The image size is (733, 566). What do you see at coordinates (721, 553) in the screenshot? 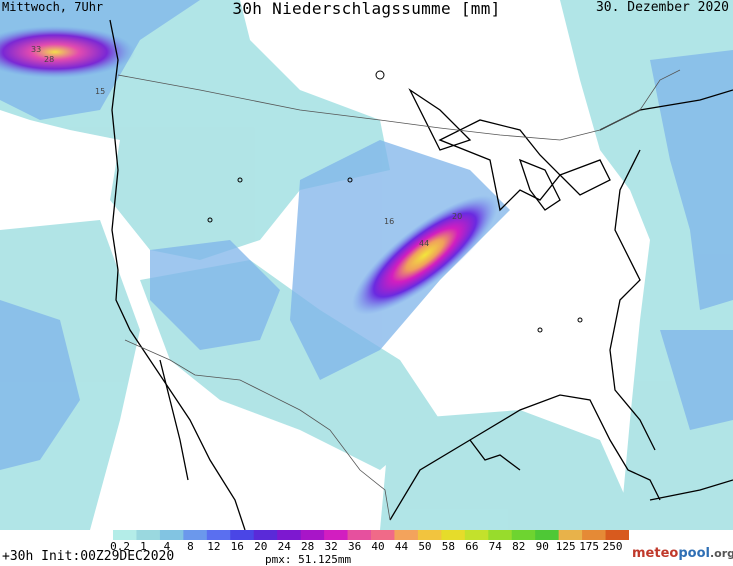
I see `brand-part-3: .org` at bounding box center [721, 553].